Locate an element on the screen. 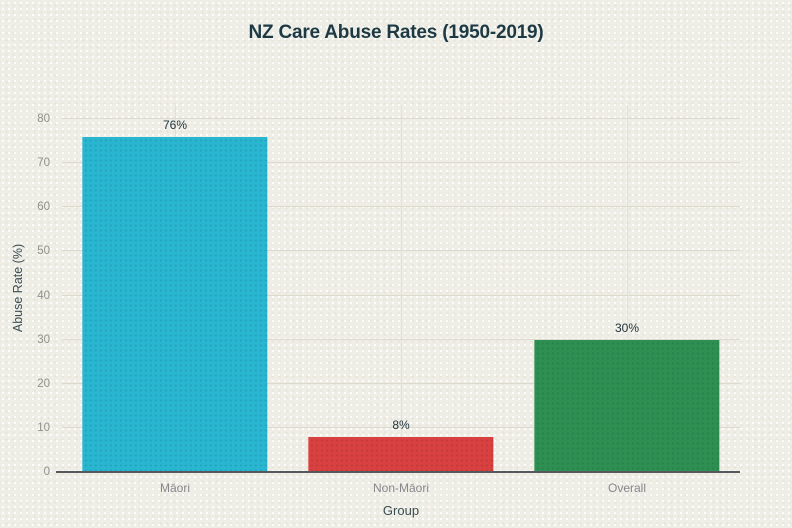 This screenshot has width=792, height=528. value-label-overall: 30% is located at coordinates (627, 327).